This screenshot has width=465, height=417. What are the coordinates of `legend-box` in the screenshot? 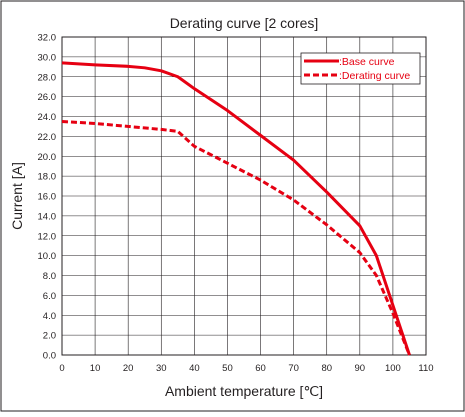 It's located at (360, 68).